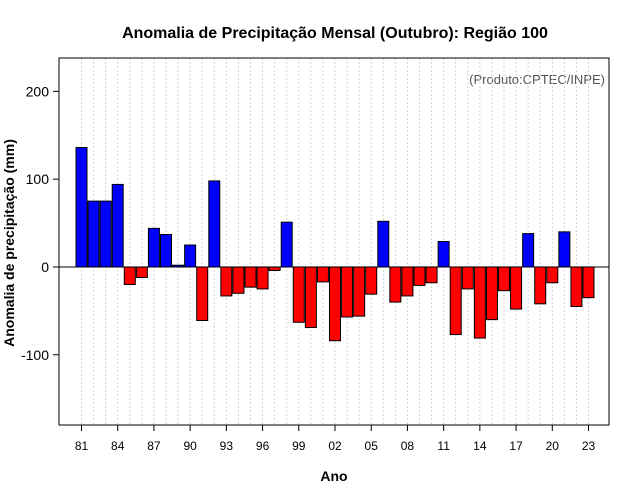 This screenshot has width=640, height=500. I want to click on y-tick-label-100: 100, so click(38, 179).